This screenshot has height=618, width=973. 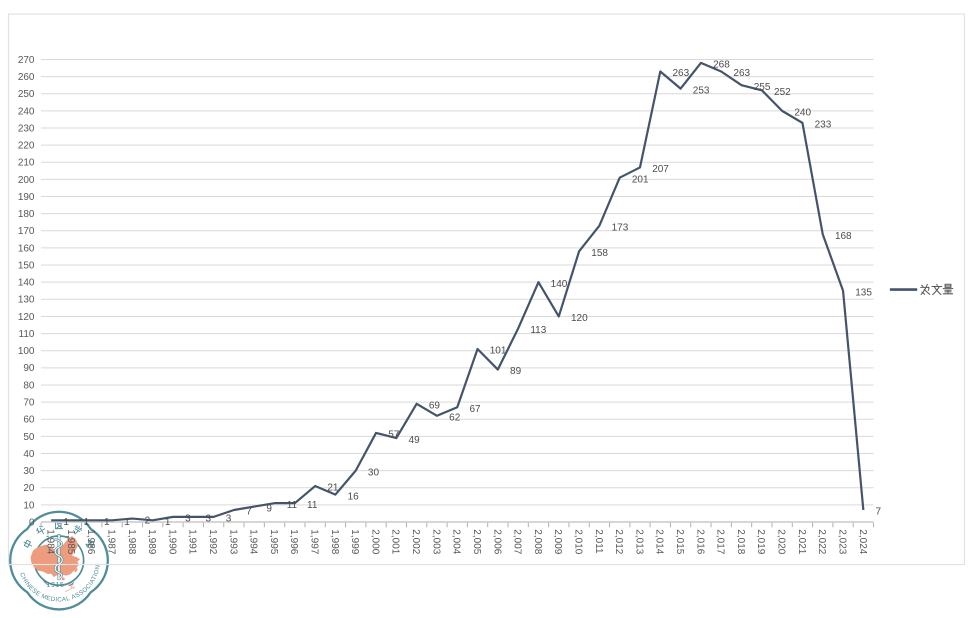 What do you see at coordinates (27, 334) in the screenshot?
I see `svg-text: 110` at bounding box center [27, 334].